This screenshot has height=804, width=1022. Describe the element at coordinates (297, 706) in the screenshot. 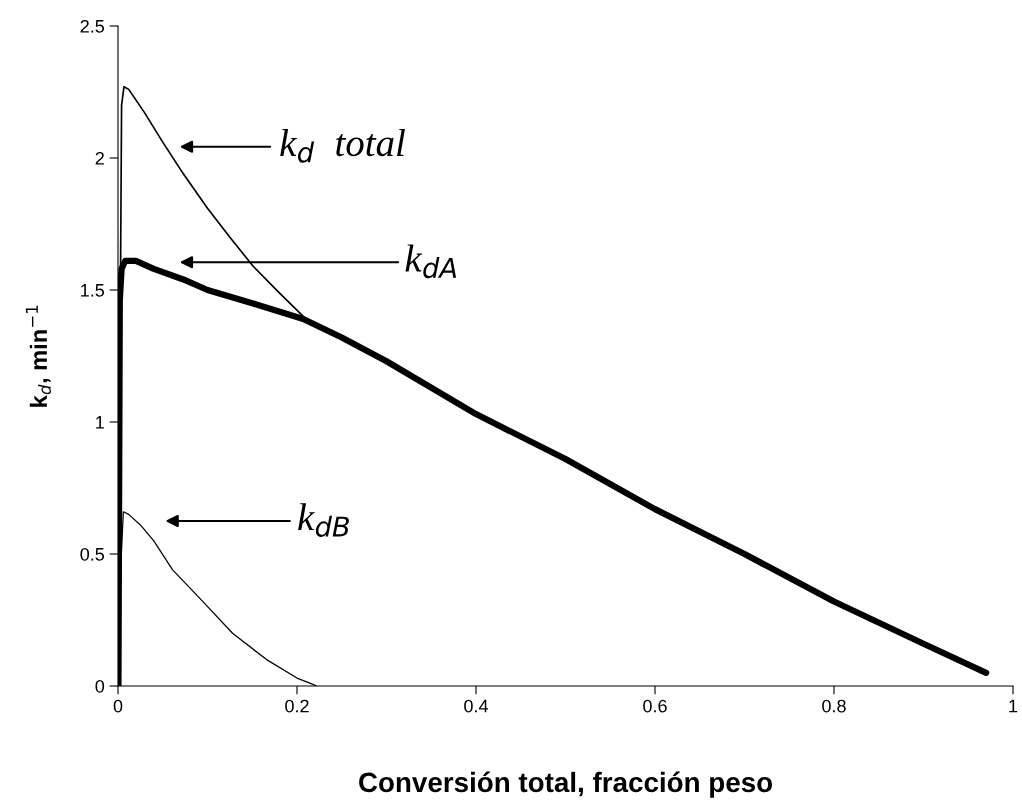

I see `x-tick-label: 0.2` at that location.